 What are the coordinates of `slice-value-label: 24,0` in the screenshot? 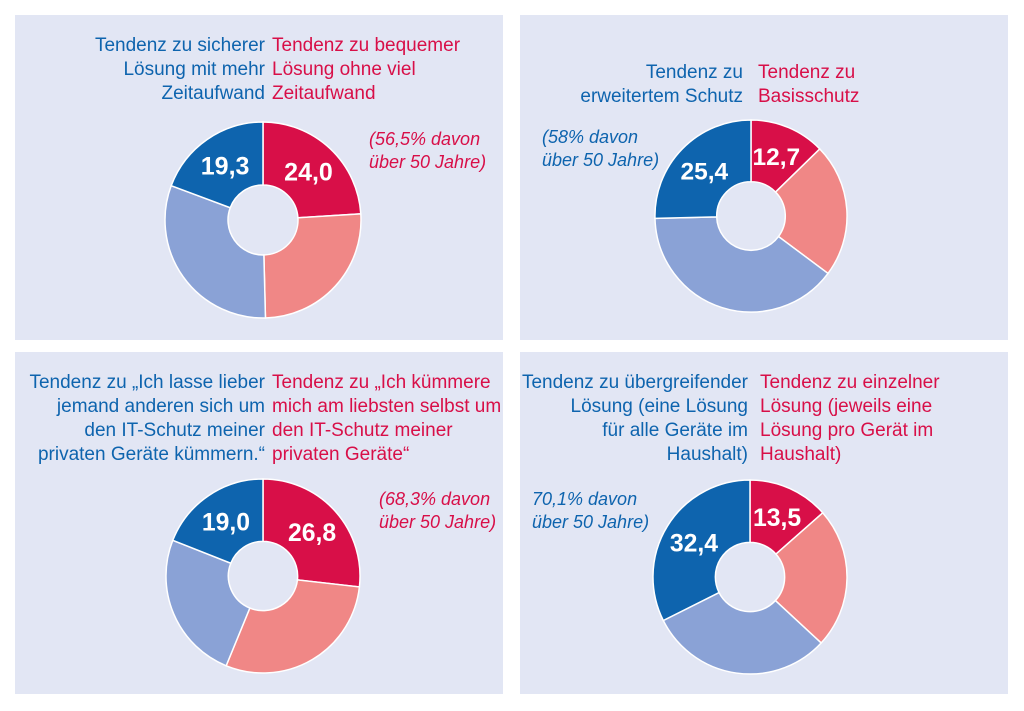 It's located at (308, 173).